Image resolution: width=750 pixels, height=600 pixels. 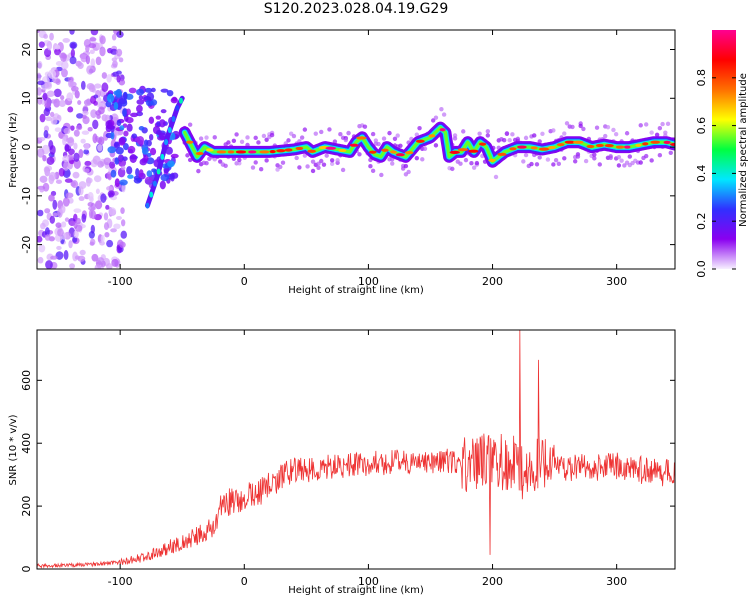 What do you see at coordinates (356, 9) in the screenshot?
I see `figure-title: S120.2023.028.04.19.G29` at bounding box center [356, 9].